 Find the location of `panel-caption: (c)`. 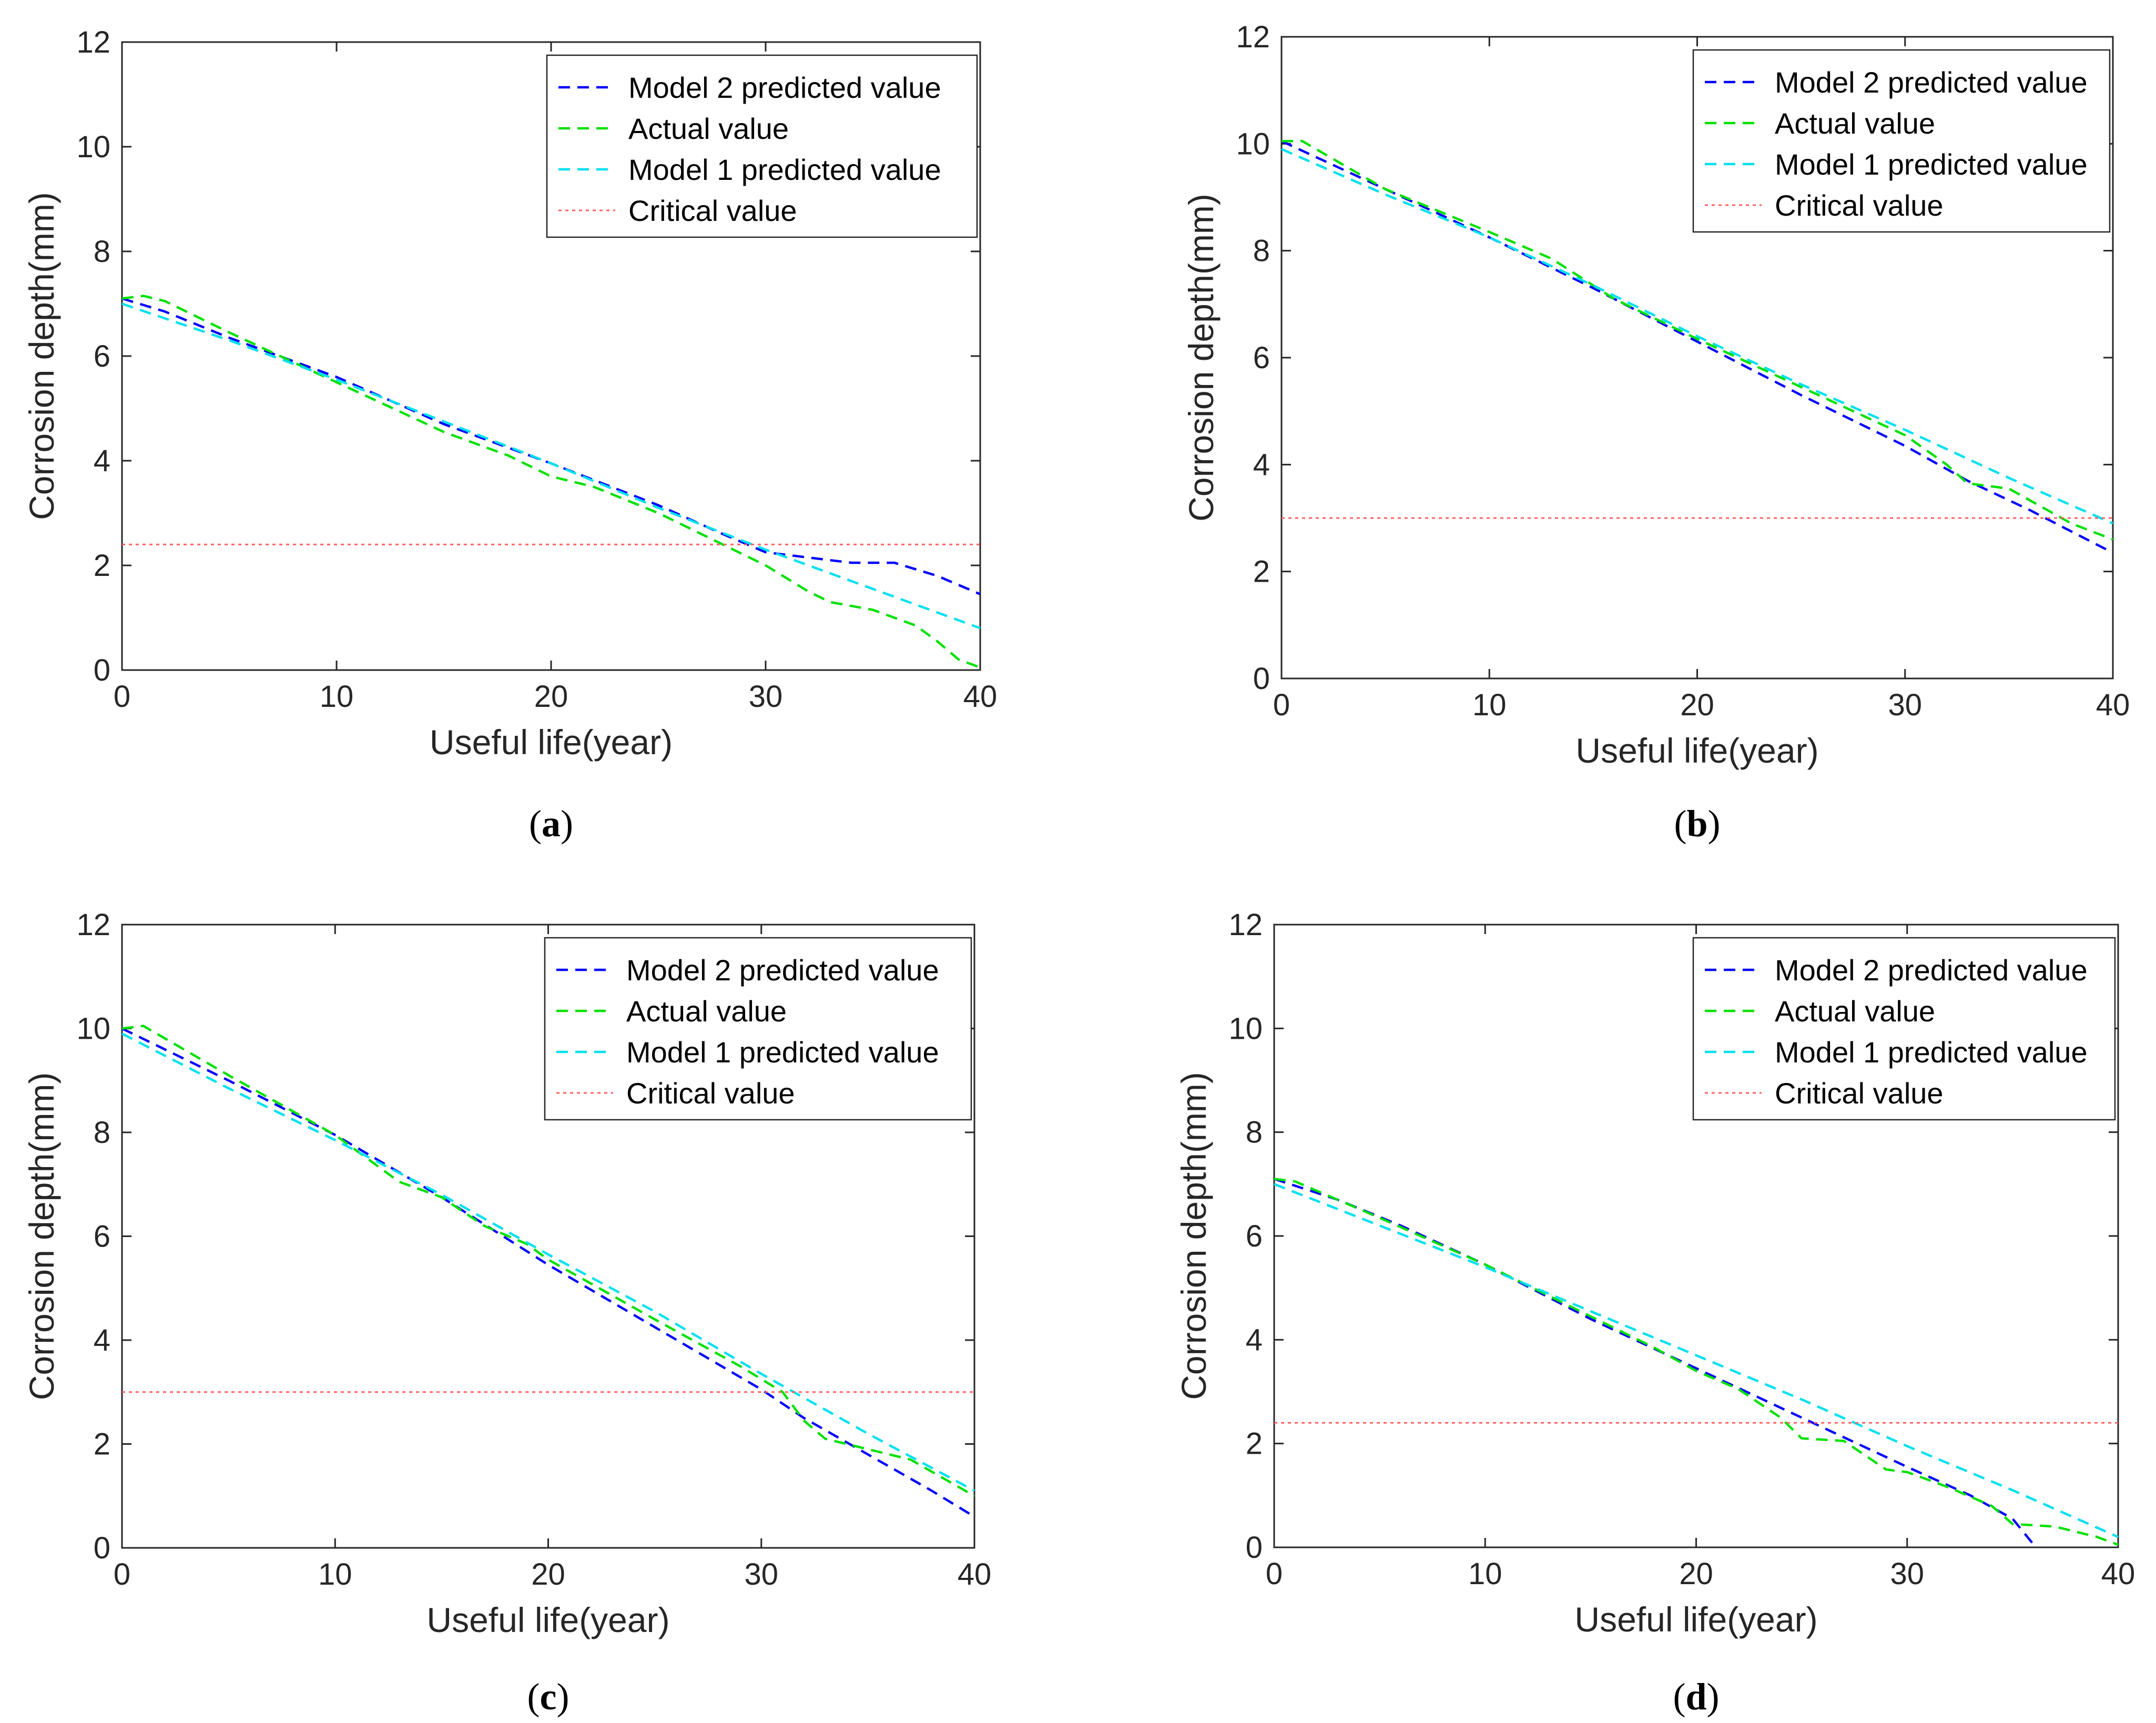

panel-caption: (c) is located at coordinates (548, 1697).